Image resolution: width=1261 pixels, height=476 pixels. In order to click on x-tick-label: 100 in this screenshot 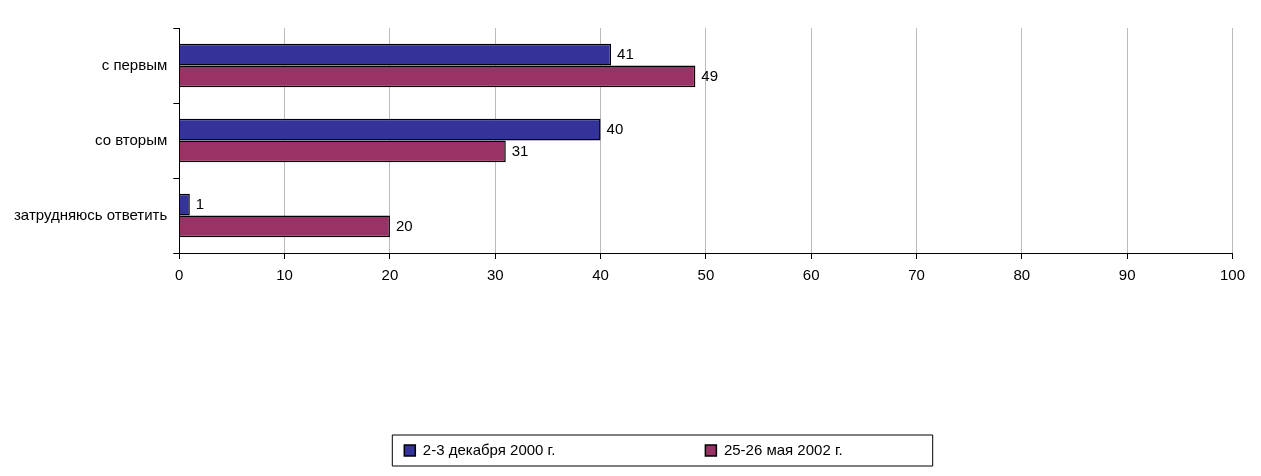, I will do `click(1232, 275)`.